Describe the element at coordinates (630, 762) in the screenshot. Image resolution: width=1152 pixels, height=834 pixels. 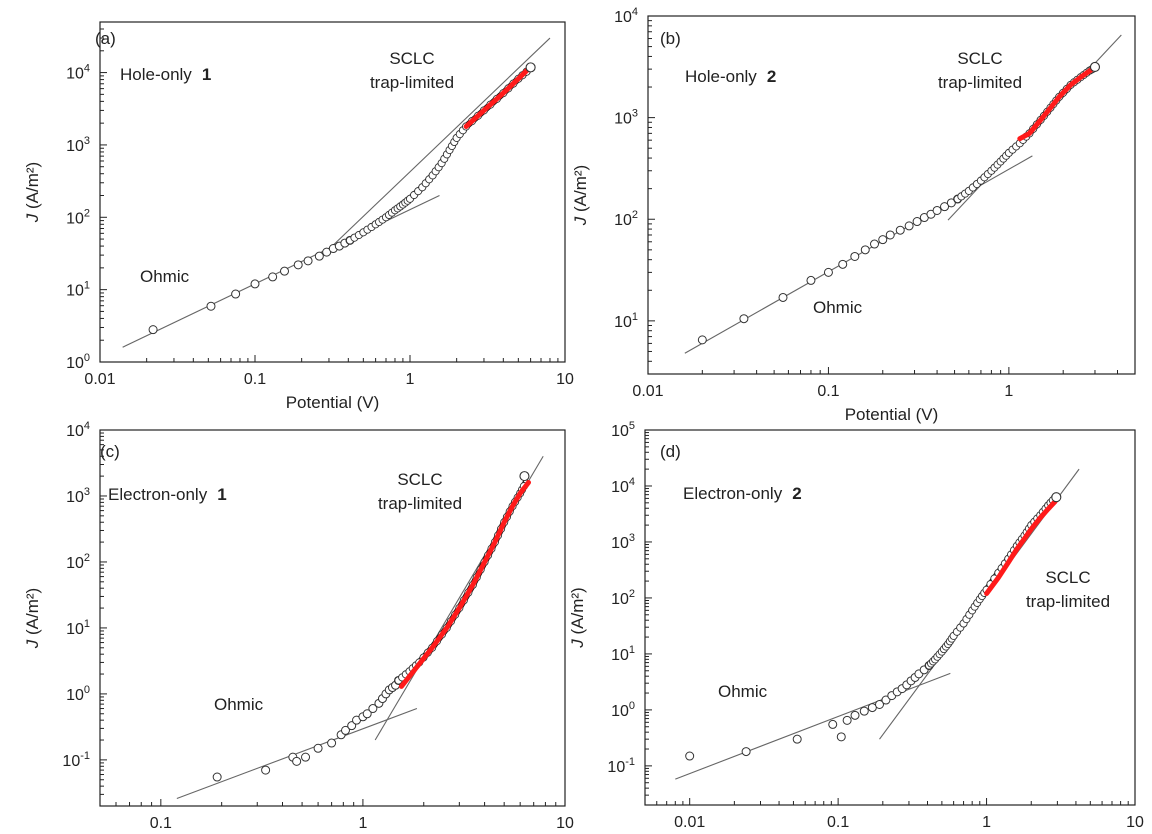
I see `y-tick-exponent: -1` at that location.